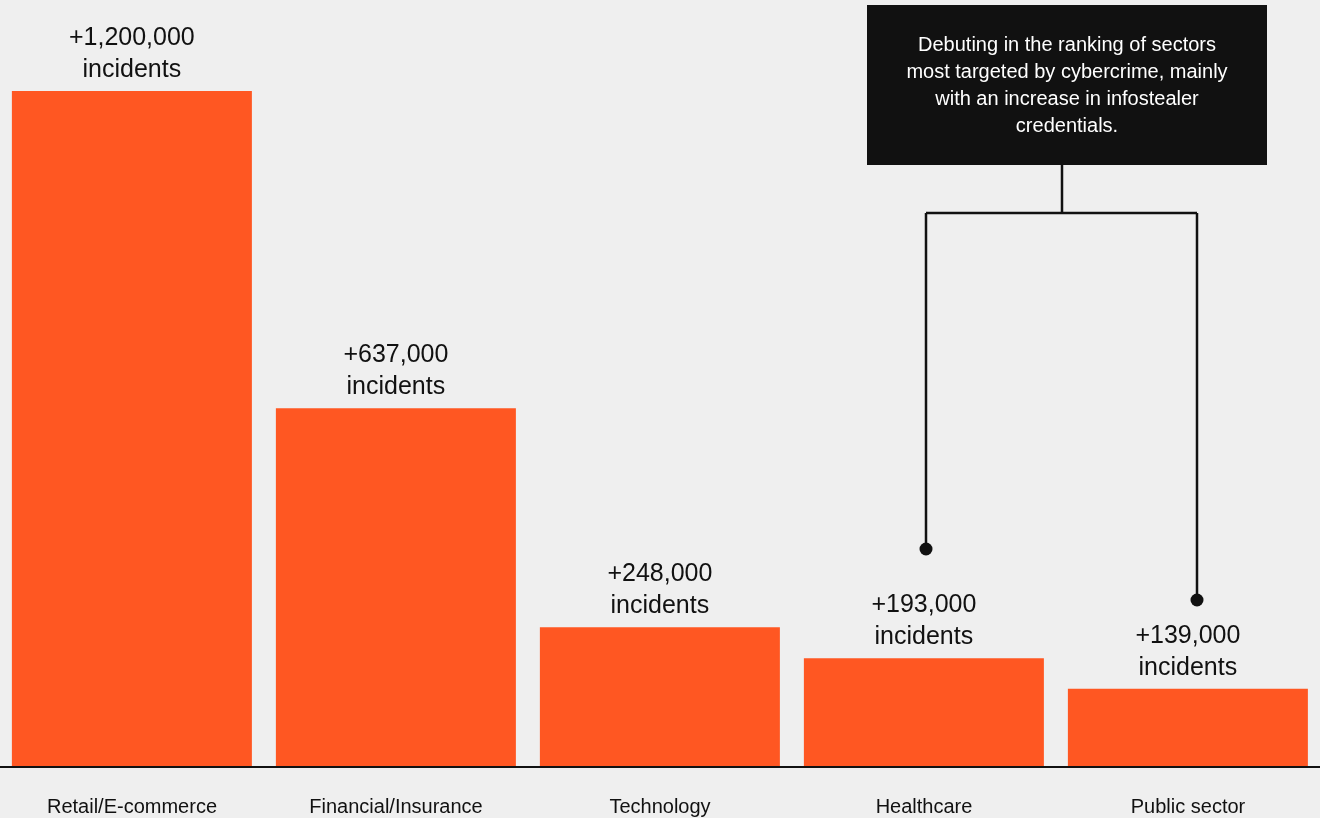  What do you see at coordinates (1188, 806) in the screenshot?
I see `x-tick-label: Public sector` at bounding box center [1188, 806].